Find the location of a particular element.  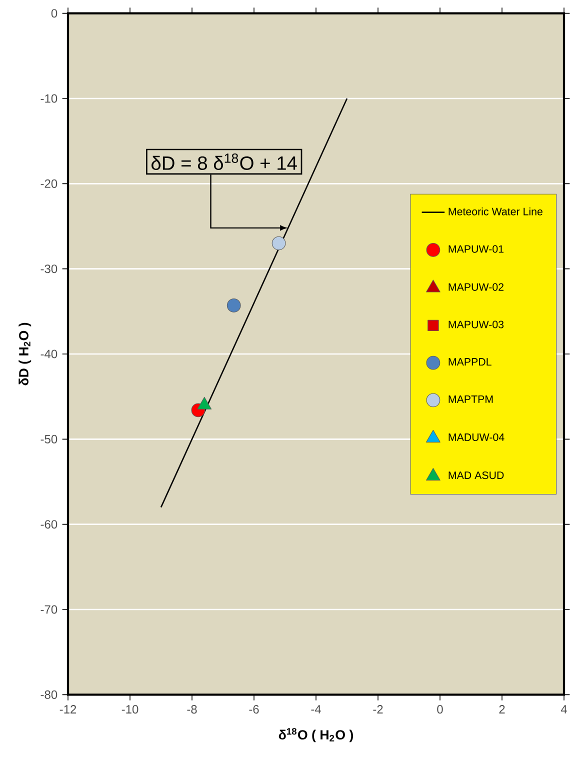

x-tick-label: -8 is located at coordinates (192, 709).